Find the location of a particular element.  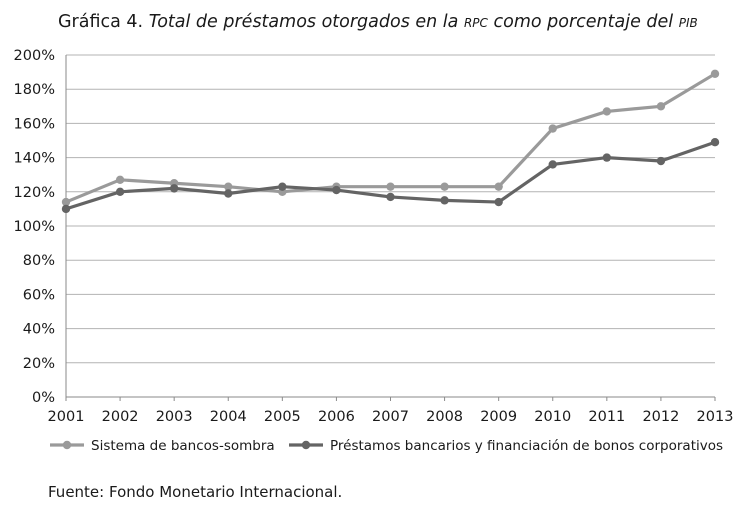

chart-title-text-2: como porcentaje del is located at coordinates (583, 22).